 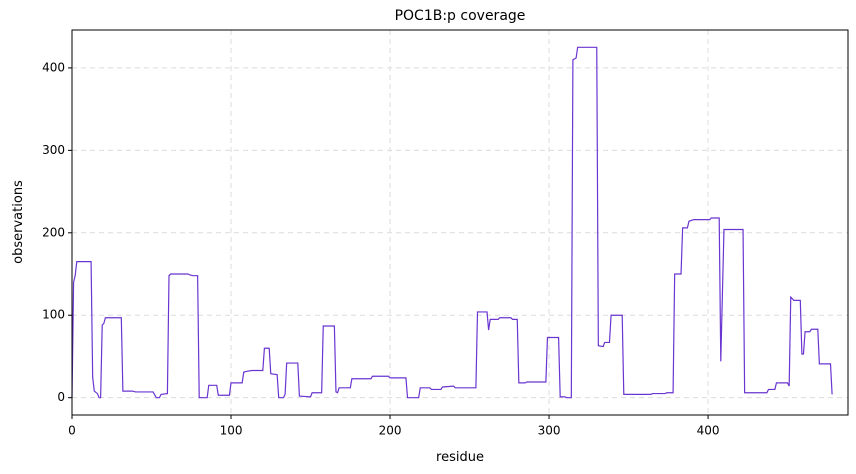 What do you see at coordinates (390, 431) in the screenshot?
I see `x-tick-label: 200` at bounding box center [390, 431].